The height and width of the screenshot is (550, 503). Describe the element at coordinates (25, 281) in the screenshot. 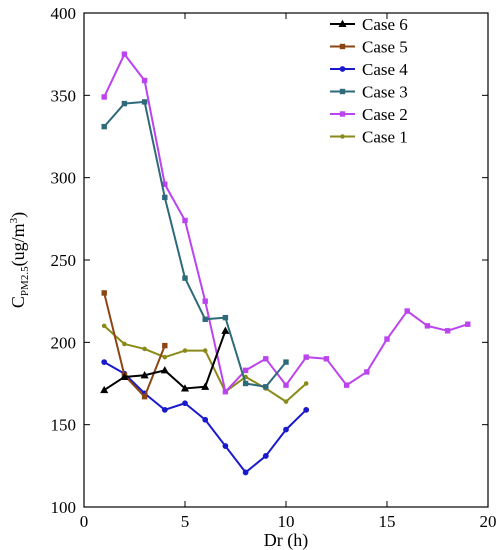

I see `y-axis-label-sub: PM2.5` at that location.